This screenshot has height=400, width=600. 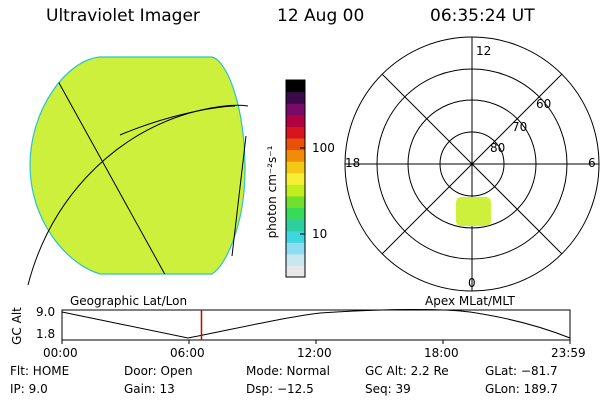 What do you see at coordinates (272, 192) in the screenshot?
I see `colorbar-unit-label: photon cm⁻²s⁻¹` at bounding box center [272, 192].